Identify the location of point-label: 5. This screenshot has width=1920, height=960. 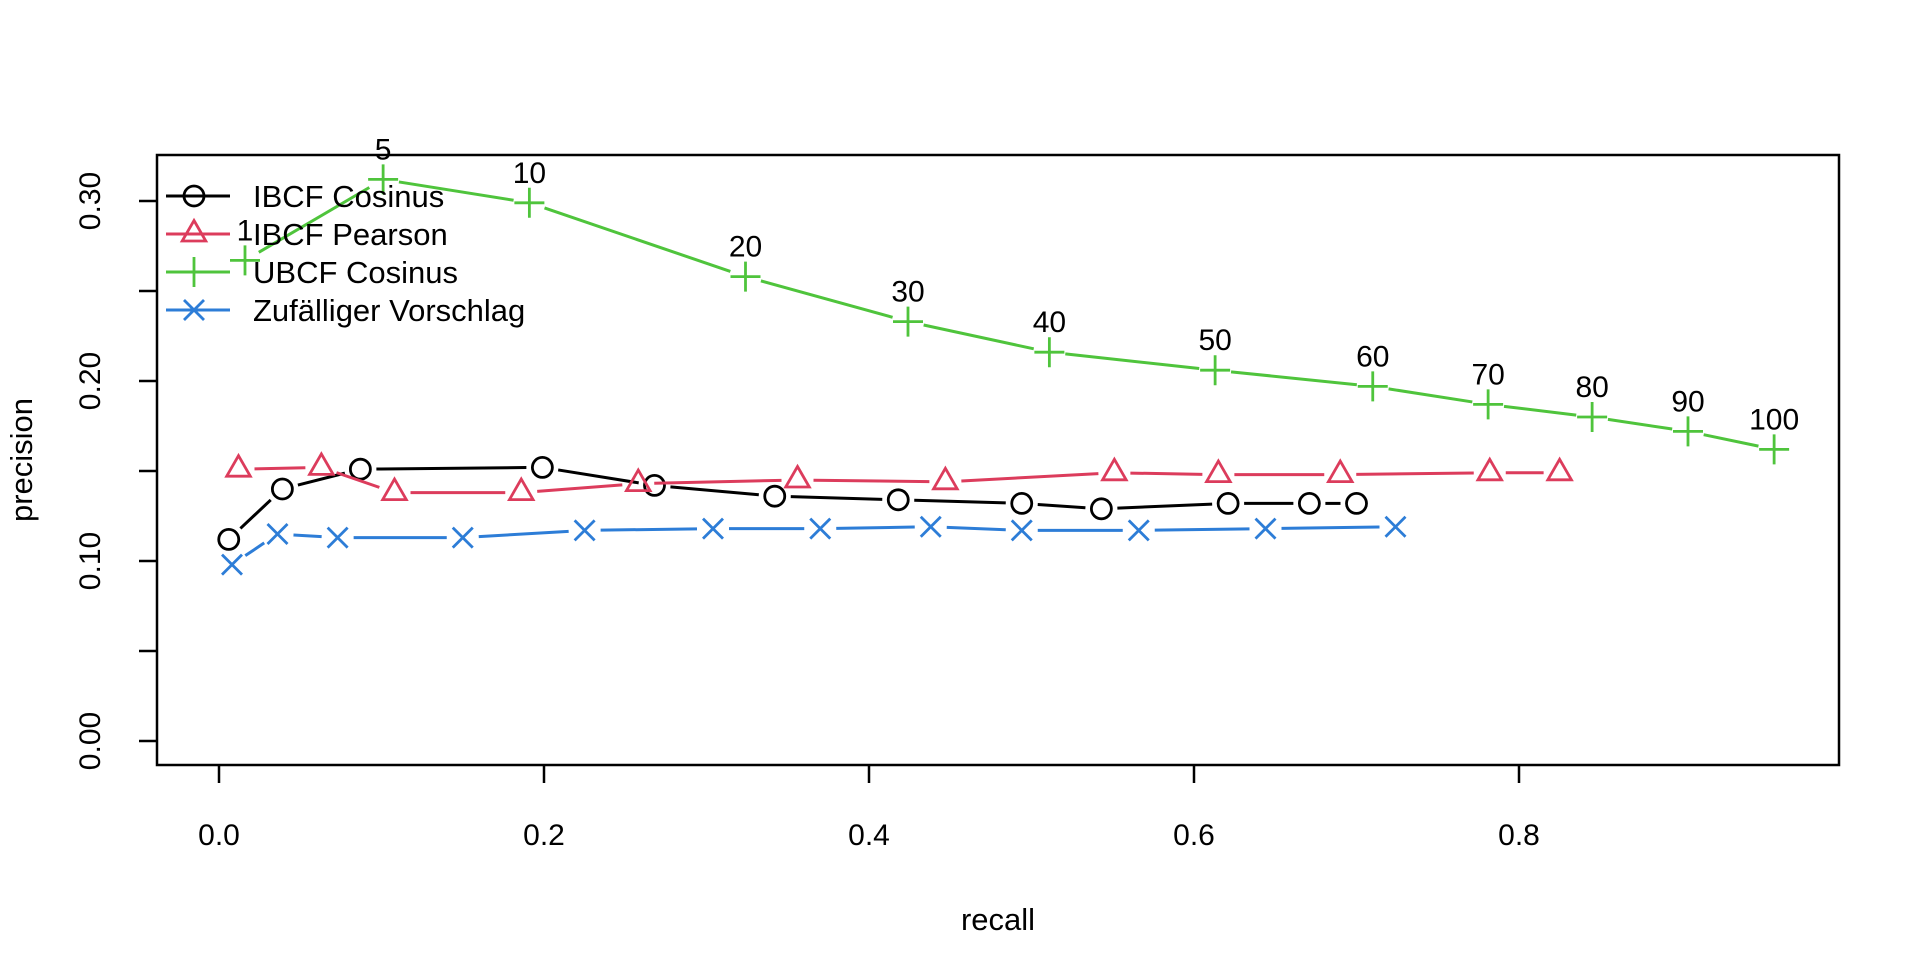
(383, 149).